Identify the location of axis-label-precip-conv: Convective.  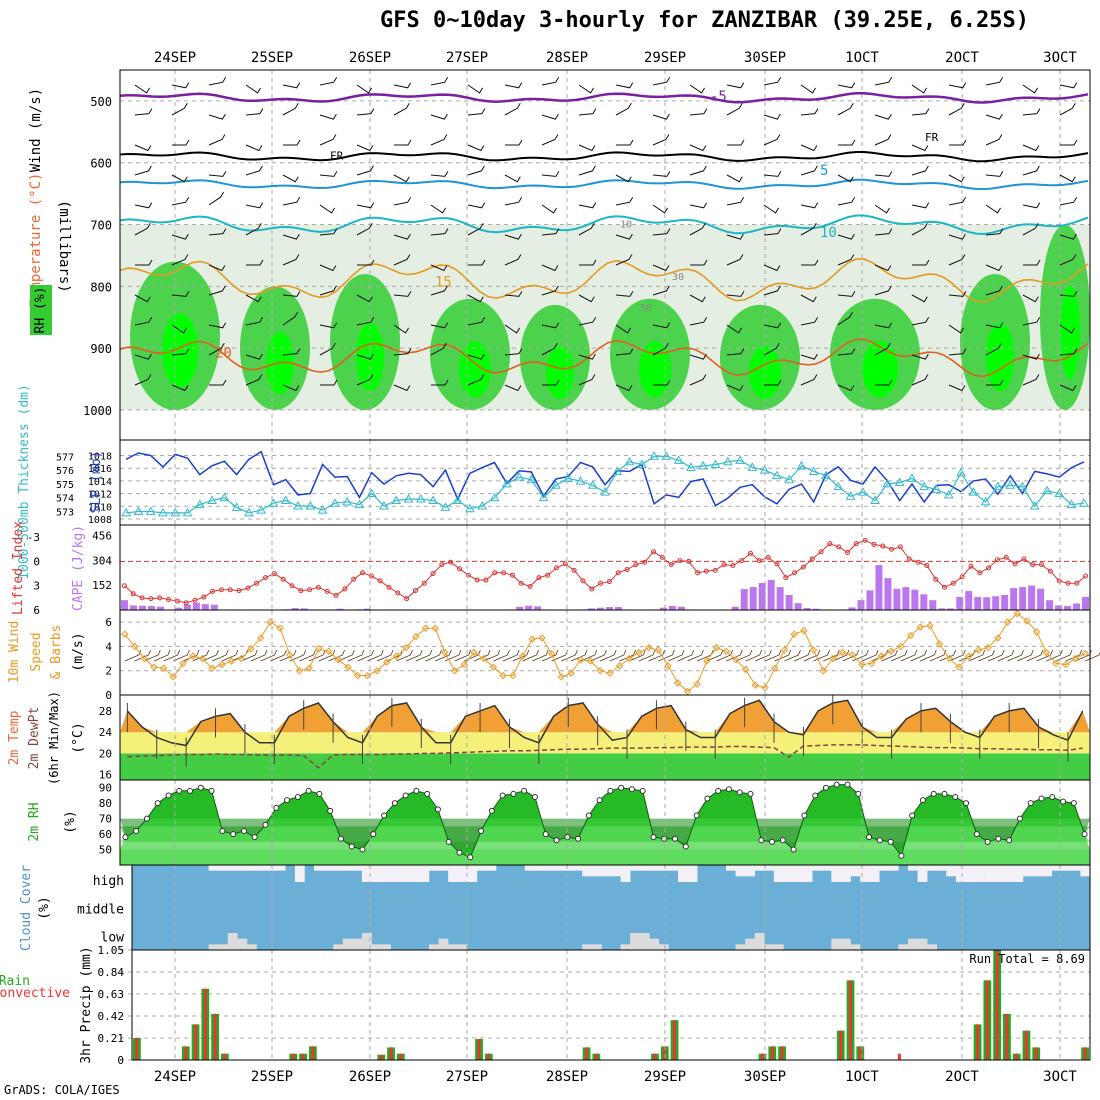
(35, 993).